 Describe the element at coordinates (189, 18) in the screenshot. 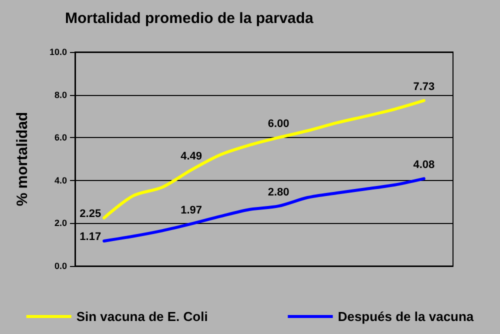

I see `chart-title: Mortalidad promedio de la parvada` at that location.